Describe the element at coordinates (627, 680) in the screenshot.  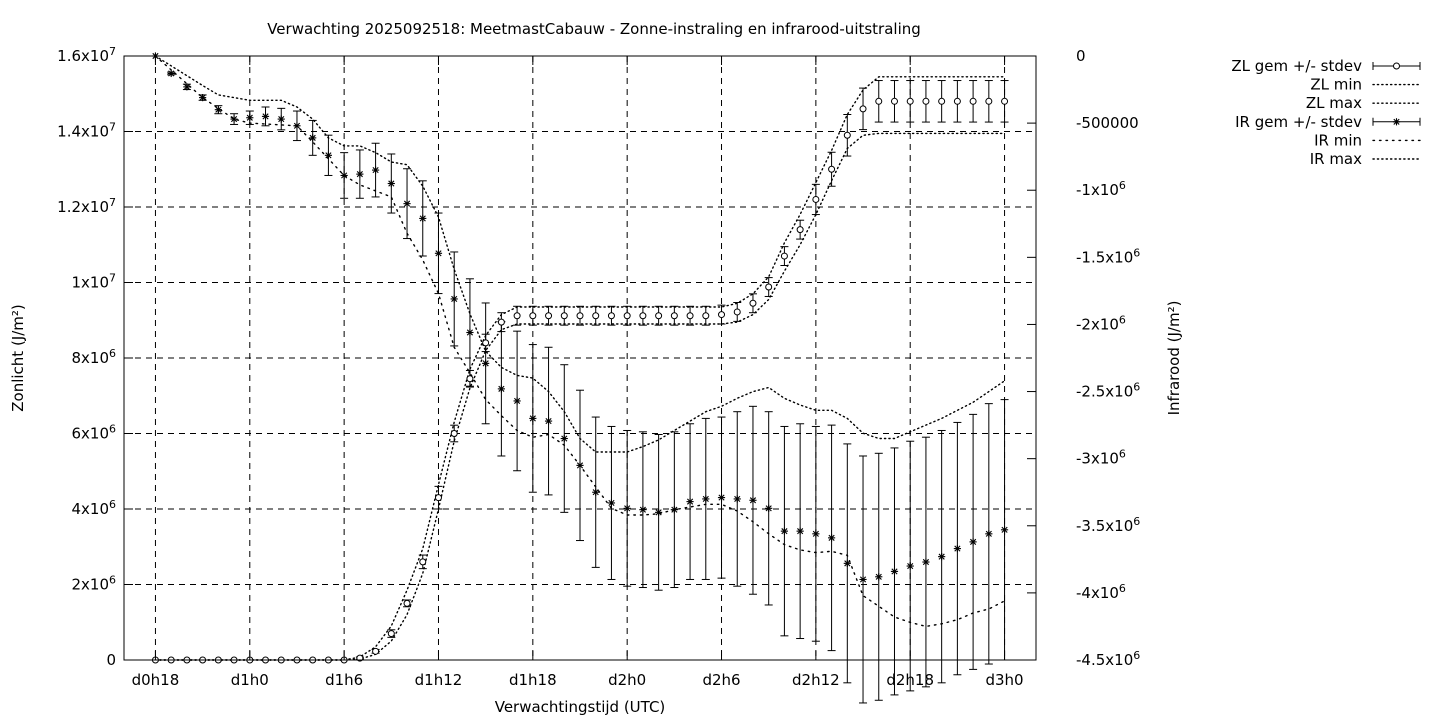
I see `x-tick-label: d2h0` at that location.